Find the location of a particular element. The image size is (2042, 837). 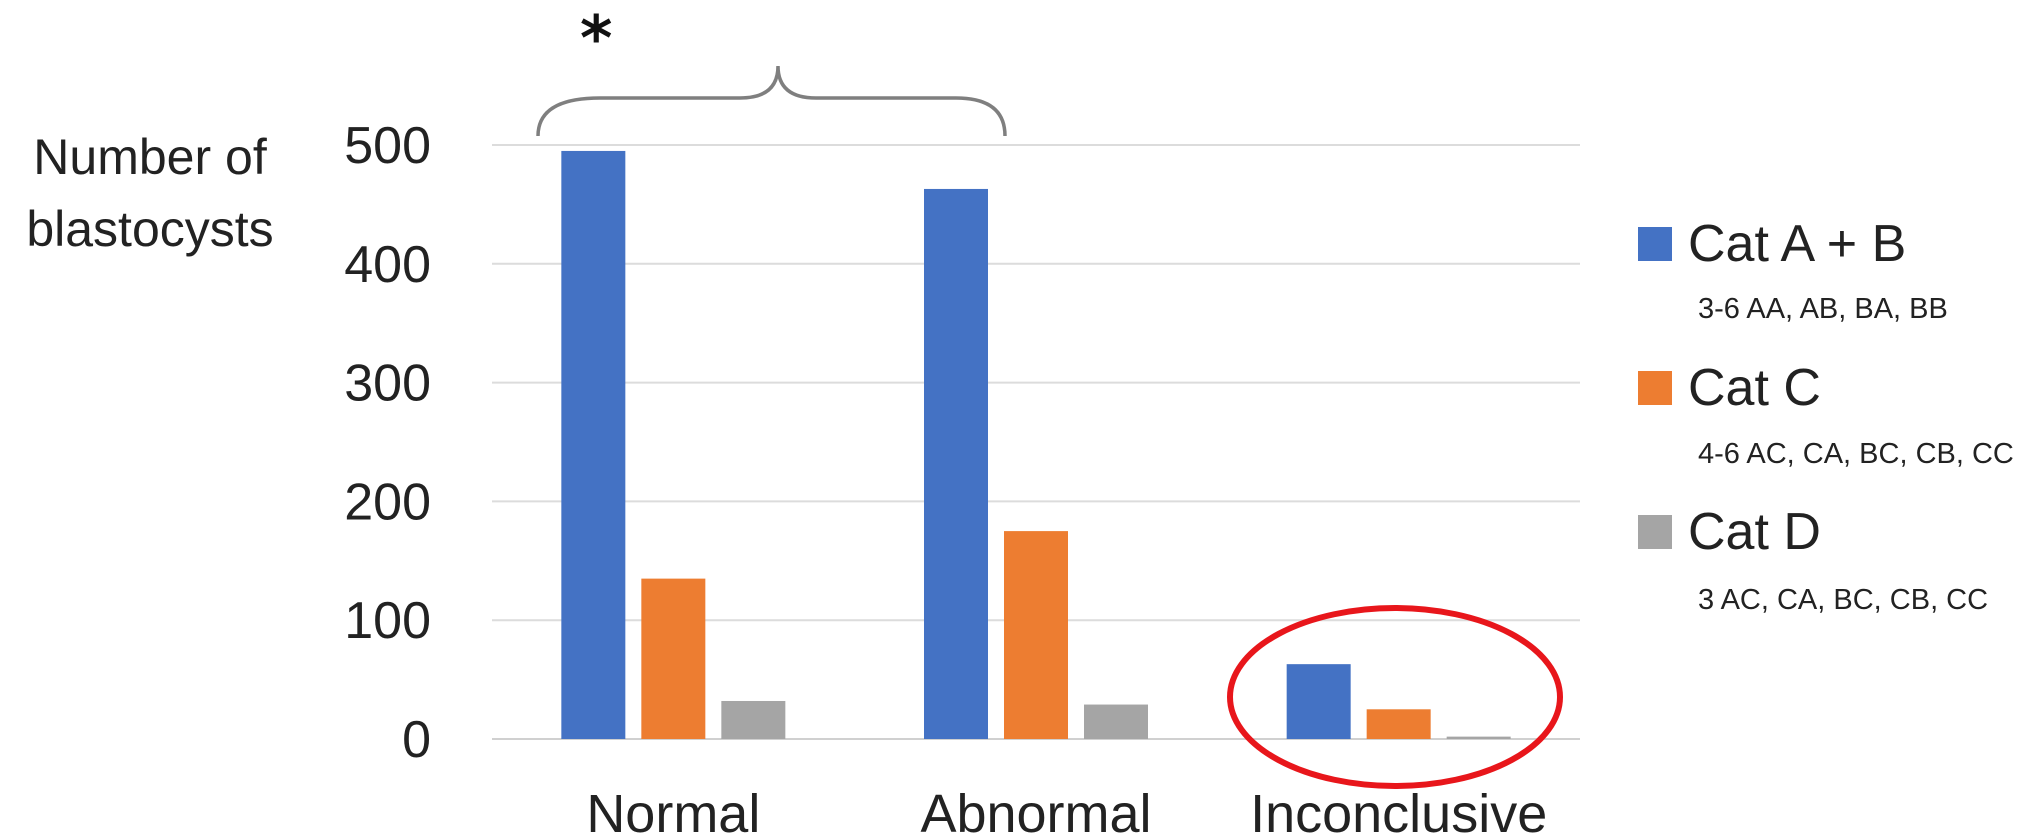

legend-swatch-cat-c is located at coordinates (1655, 388).